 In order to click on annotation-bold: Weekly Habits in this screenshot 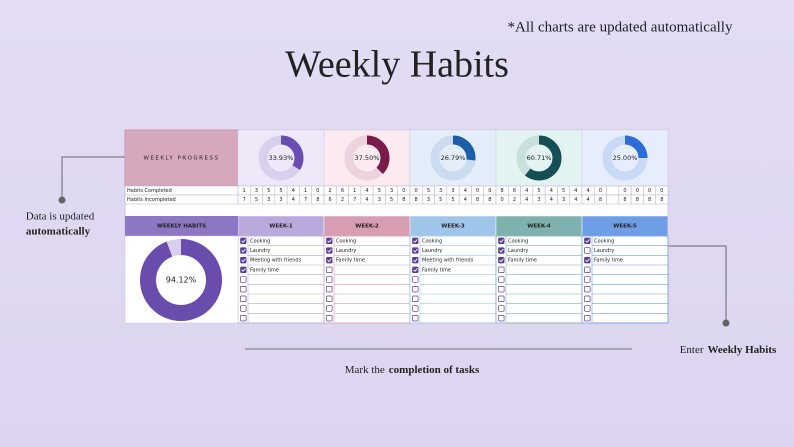, I will do `click(742, 350)`.